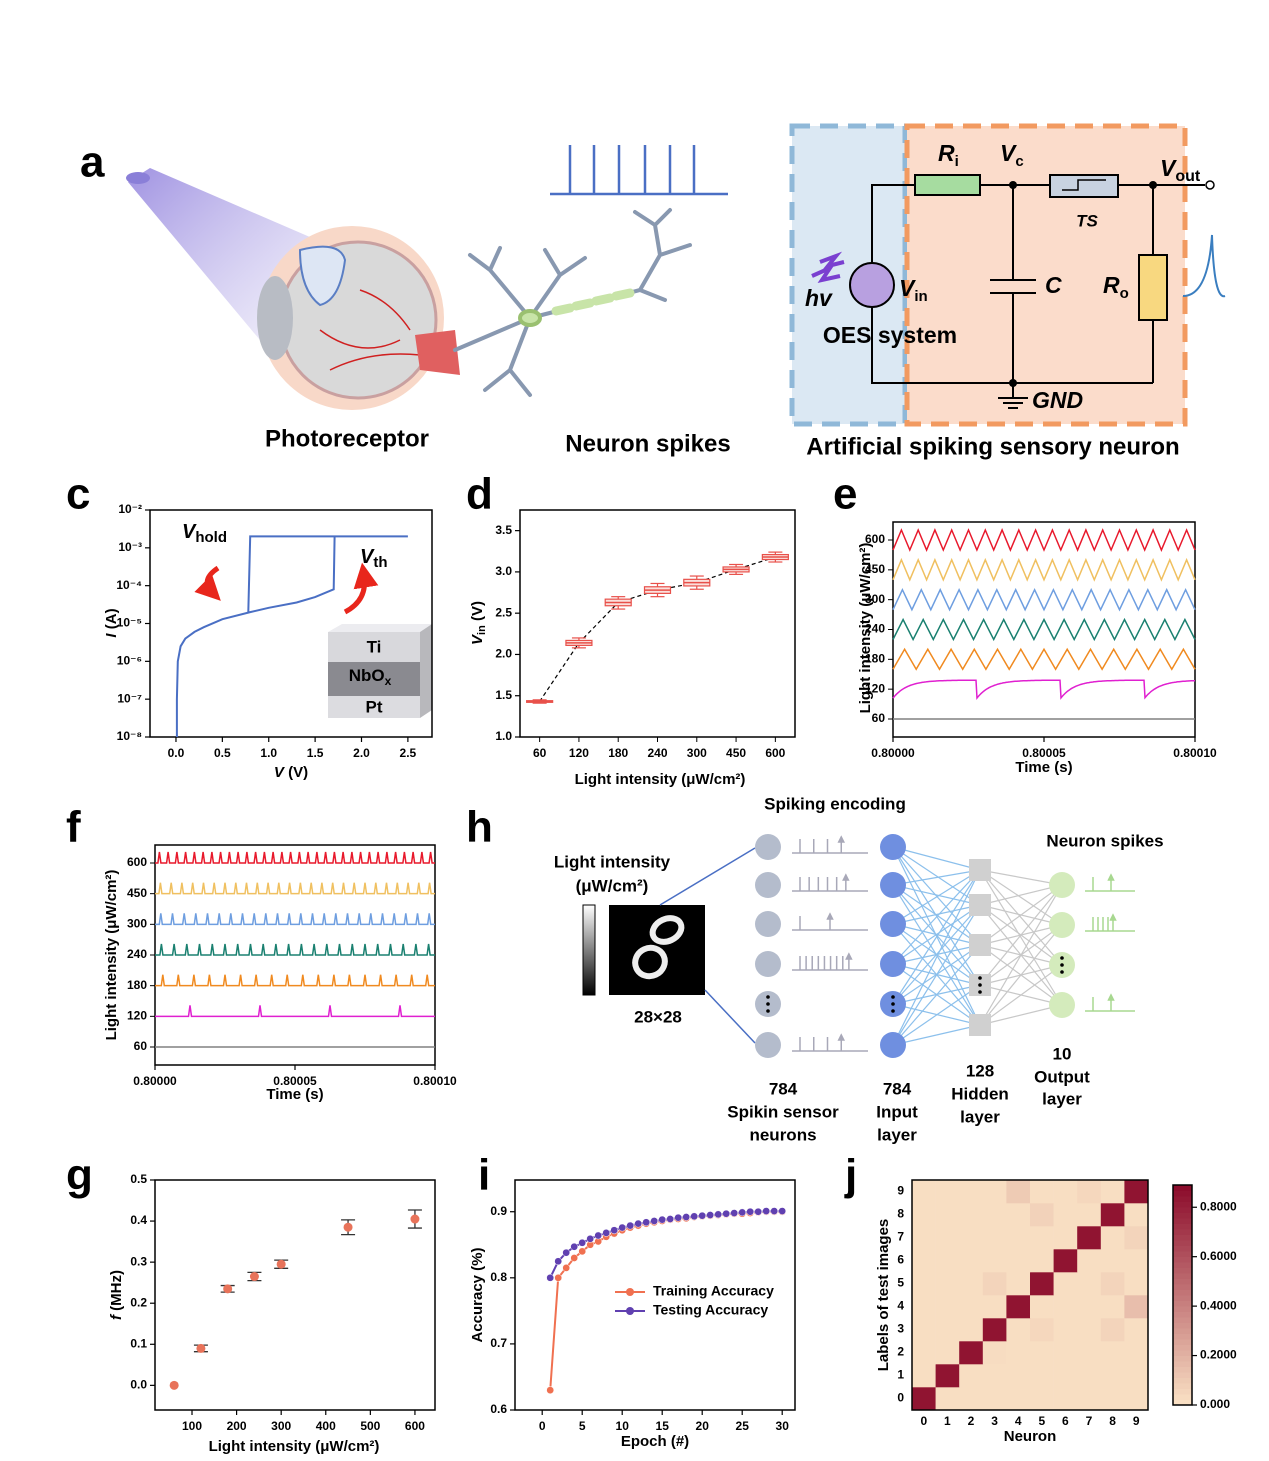  I want to click on device-inset-part, so click(374, 679).